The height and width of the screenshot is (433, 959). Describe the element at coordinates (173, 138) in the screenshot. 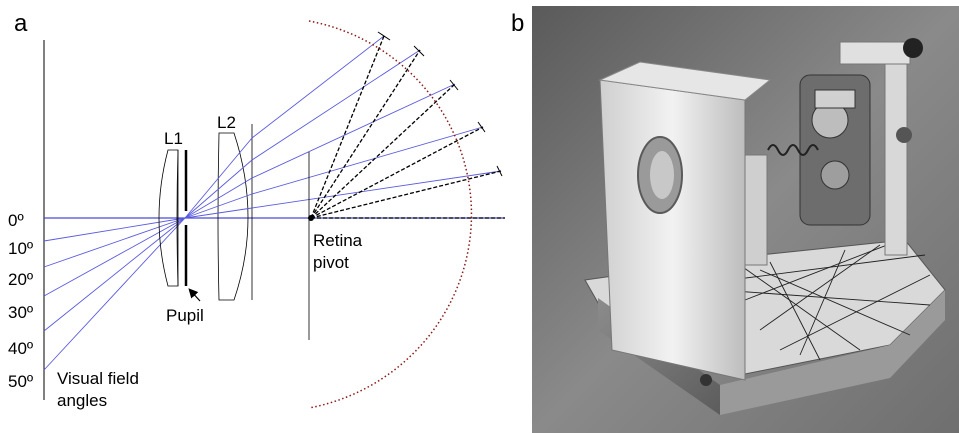

I see `lens-l1-label: L1` at that location.